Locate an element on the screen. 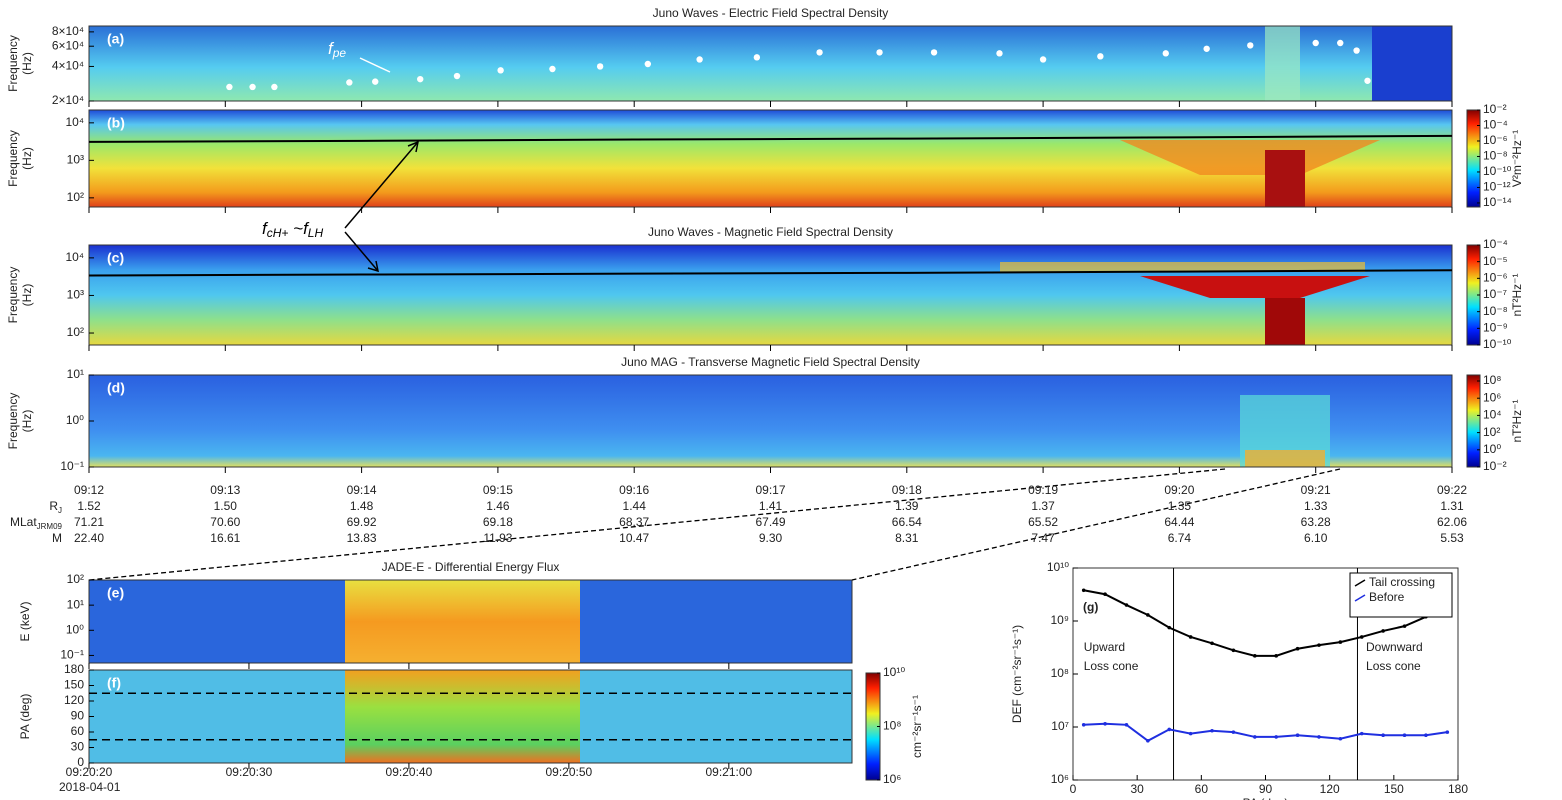  annotation-subscript: cH+ is located at coordinates (278, 233).